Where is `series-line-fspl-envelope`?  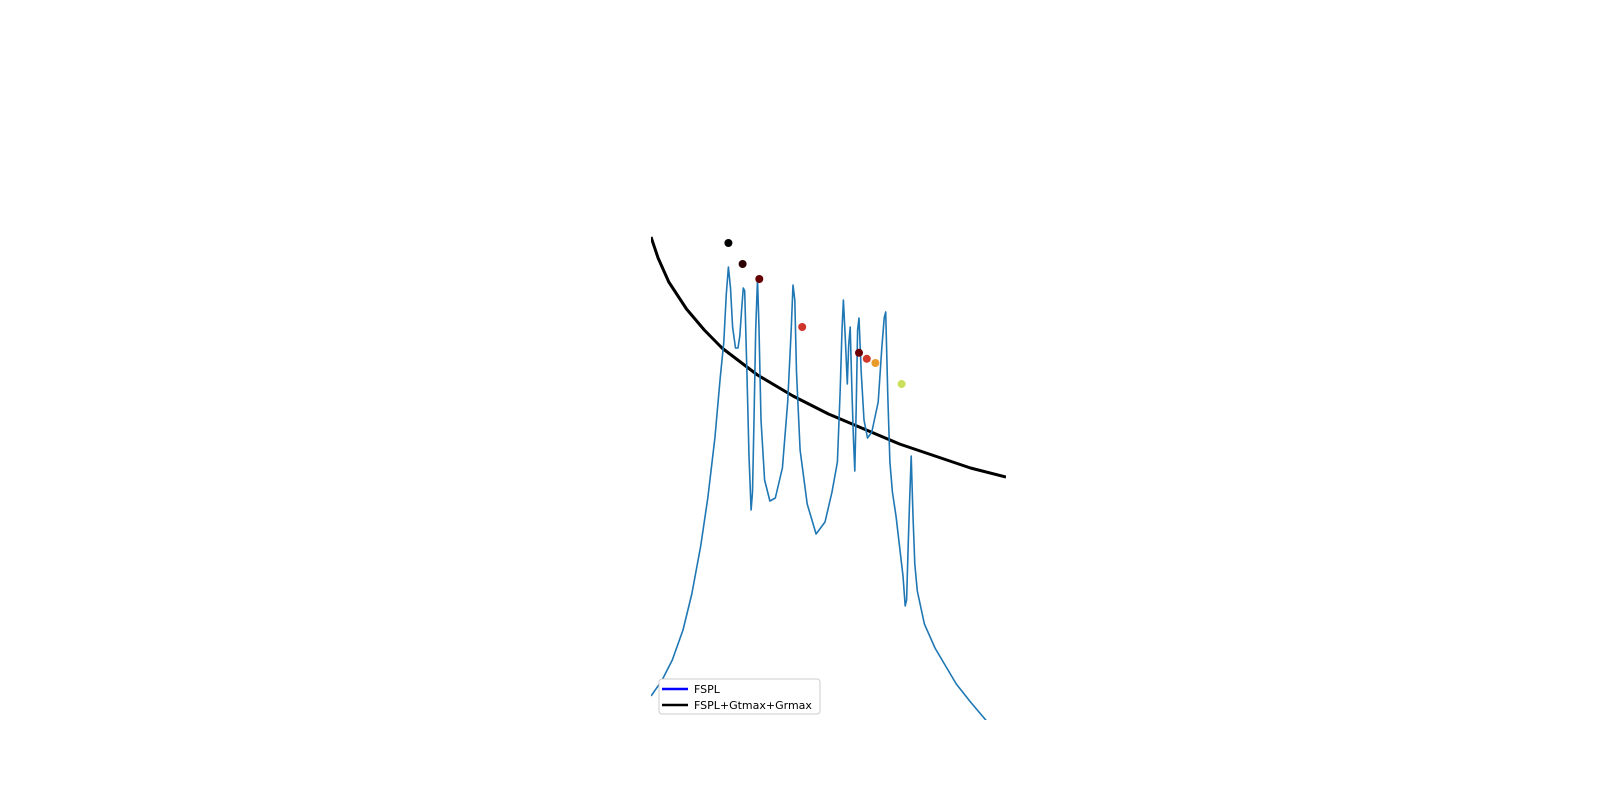 series-line-fspl-envelope is located at coordinates (828, 357).